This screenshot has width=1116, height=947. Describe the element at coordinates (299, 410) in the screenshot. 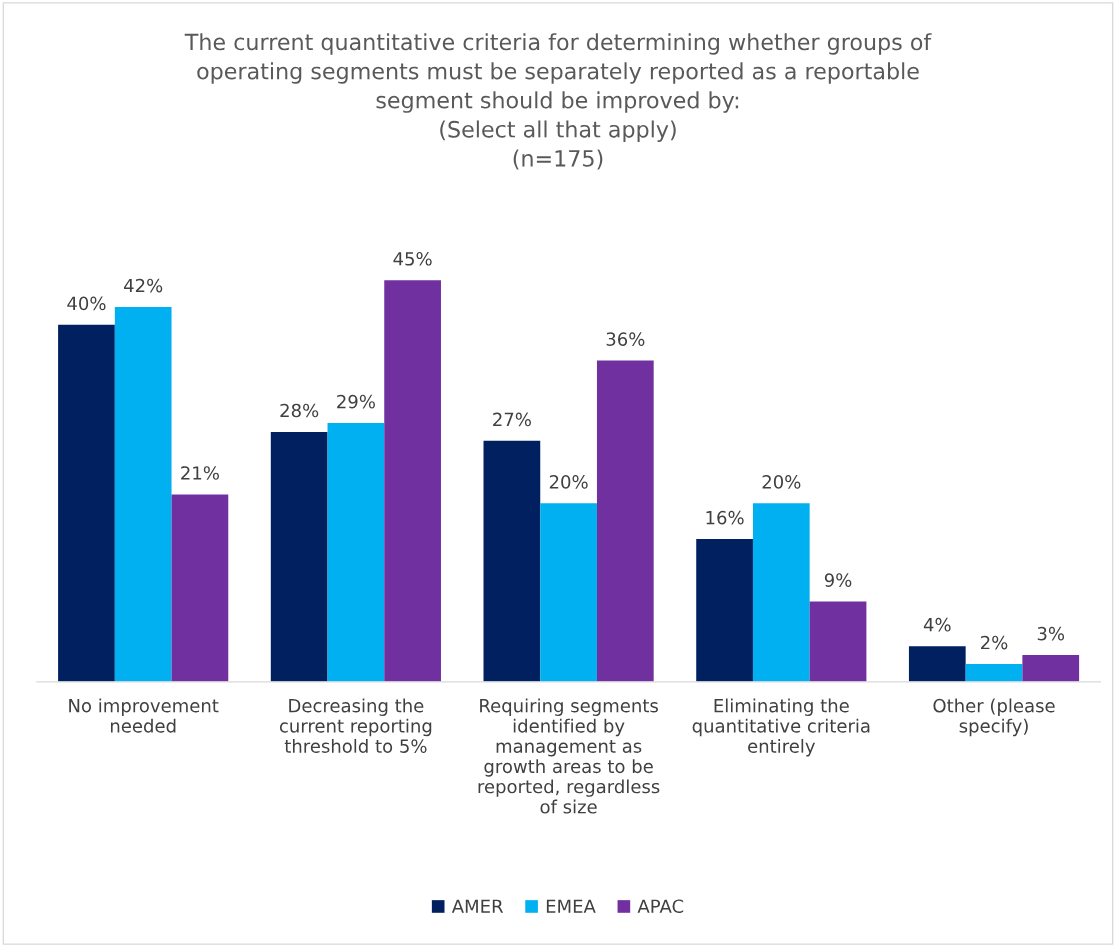

I see `data-label: 28%` at that location.